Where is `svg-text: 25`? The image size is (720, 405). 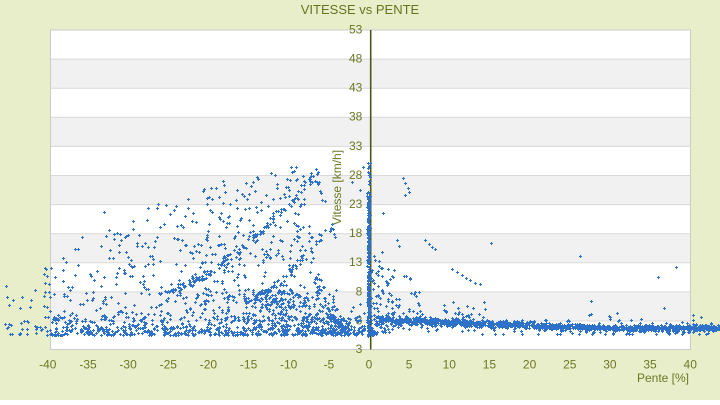
svg-text: 25 is located at coordinates (570, 364).